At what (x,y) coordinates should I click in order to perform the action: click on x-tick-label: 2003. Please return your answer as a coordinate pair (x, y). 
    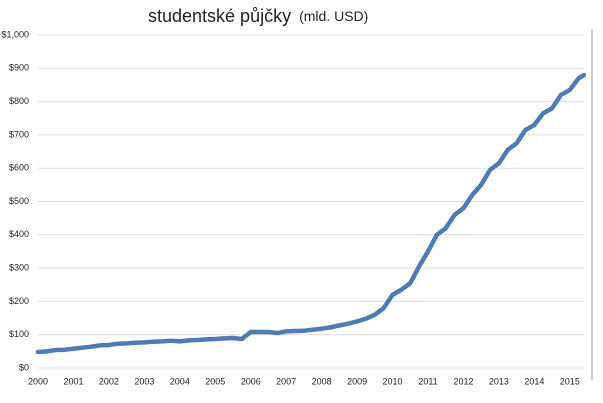
    Looking at the image, I should click on (144, 381).